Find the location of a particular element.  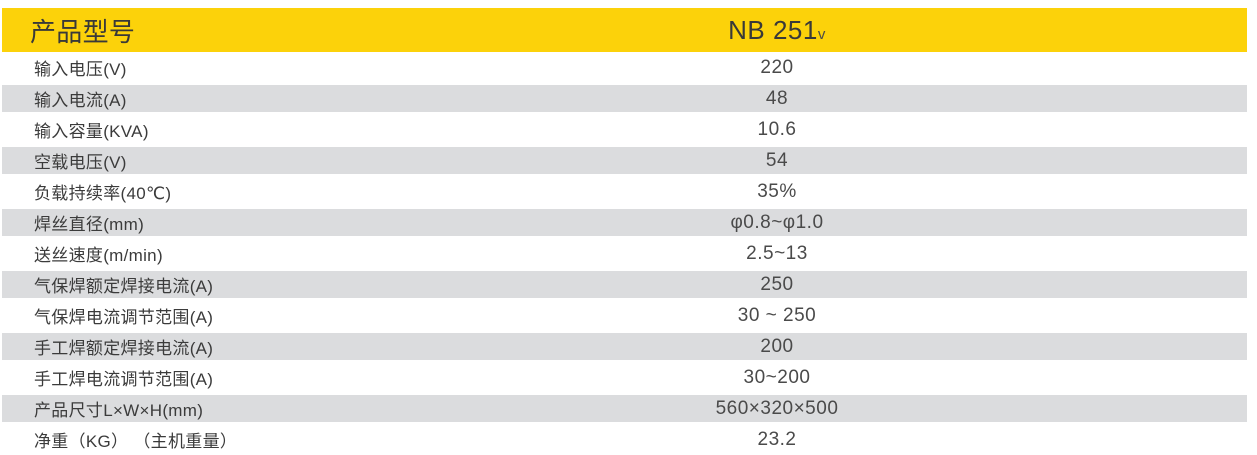

spec-value: 200 is located at coordinates (777, 346).